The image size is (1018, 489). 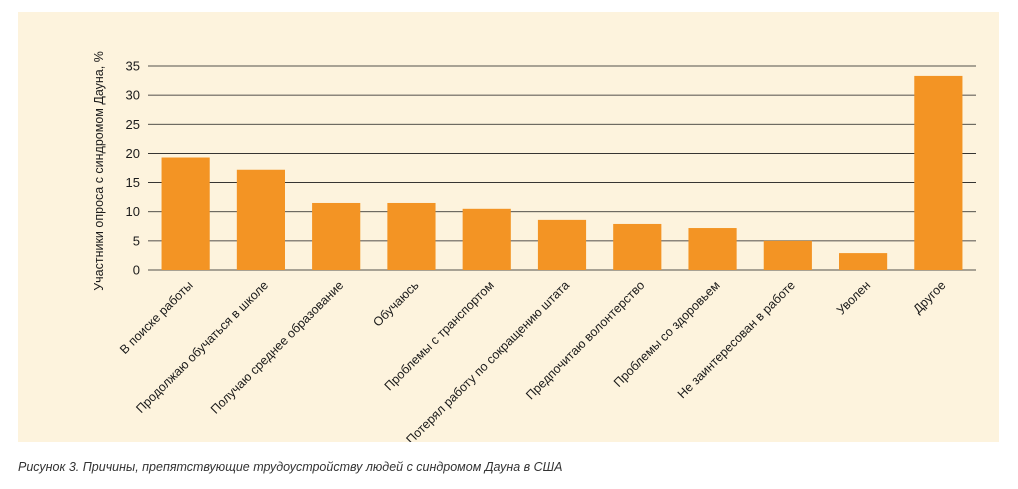 I want to click on category-label: Продолжаю обучаться в школе, so click(x=202, y=347).